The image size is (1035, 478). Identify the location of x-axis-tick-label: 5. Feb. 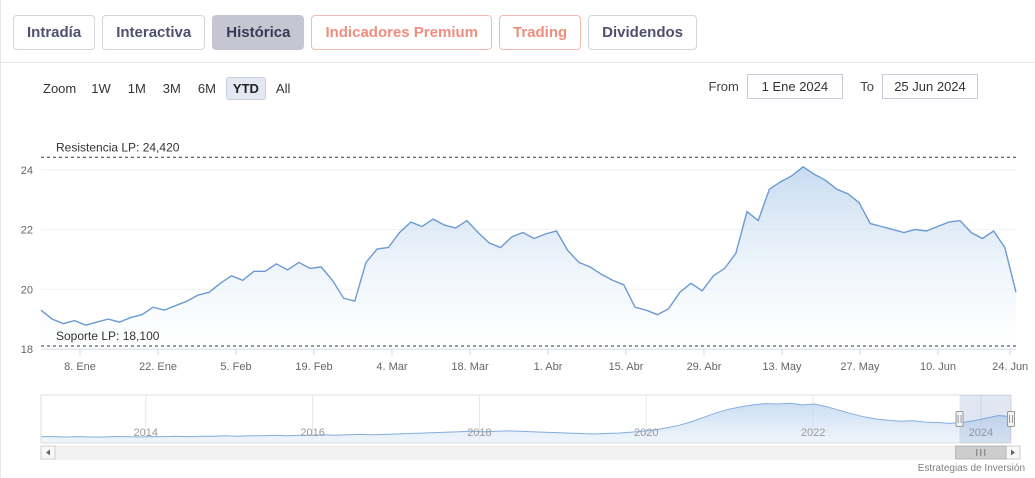
(235, 367).